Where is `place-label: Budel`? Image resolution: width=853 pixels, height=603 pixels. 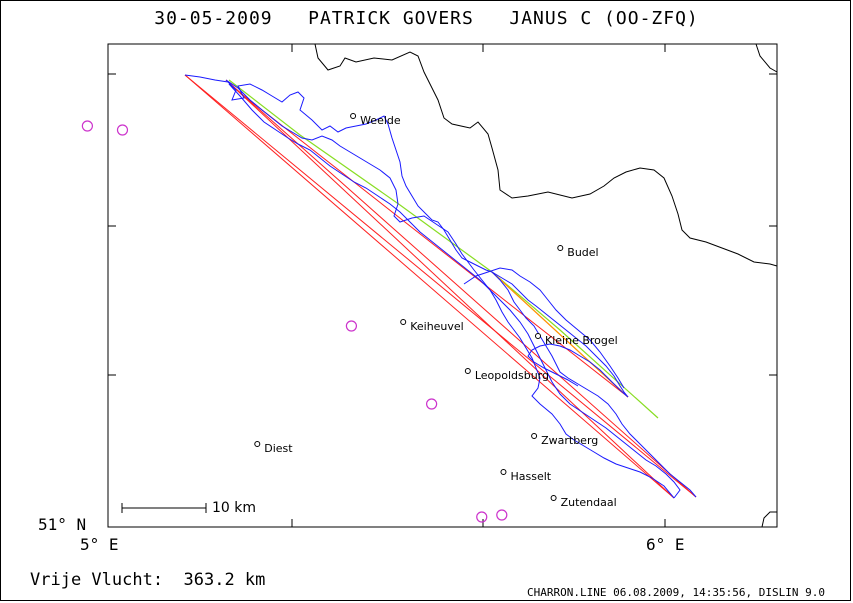 place-label: Budel is located at coordinates (582, 252).